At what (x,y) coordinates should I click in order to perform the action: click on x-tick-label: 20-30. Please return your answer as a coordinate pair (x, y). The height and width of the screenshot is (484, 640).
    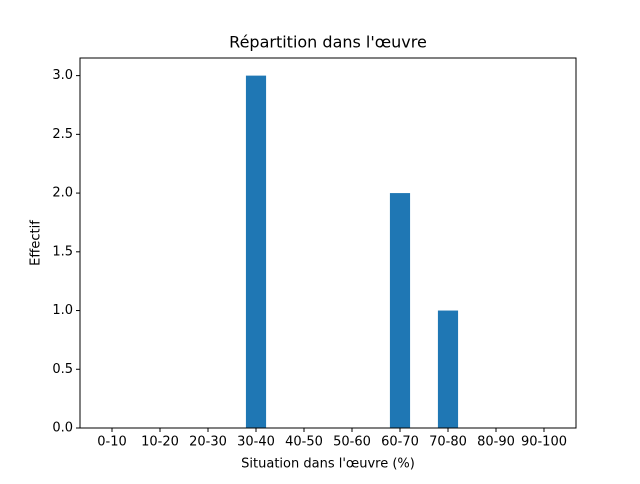
    Looking at the image, I should click on (208, 442).